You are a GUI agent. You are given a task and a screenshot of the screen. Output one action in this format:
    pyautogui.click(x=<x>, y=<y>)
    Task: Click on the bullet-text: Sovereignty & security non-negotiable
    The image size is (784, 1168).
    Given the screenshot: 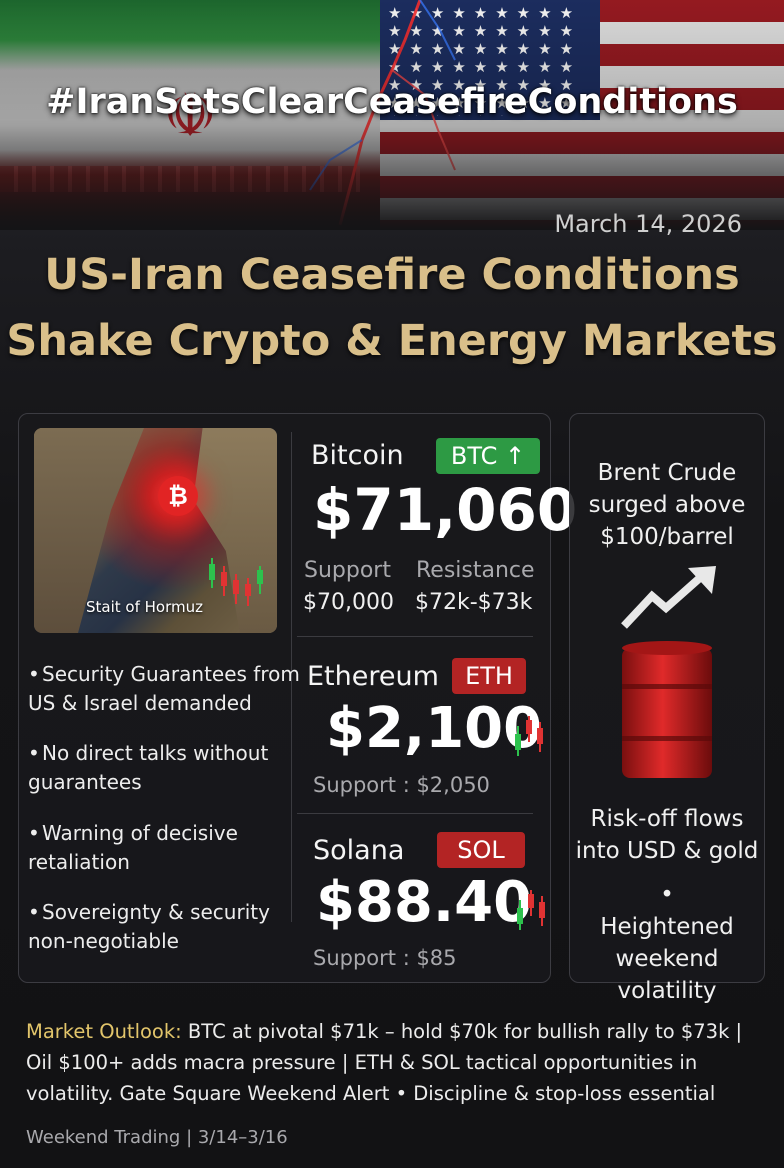 What is the action you would take?
    pyautogui.click(x=149, y=926)
    